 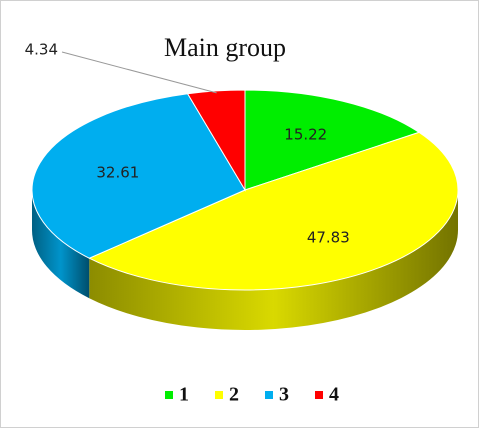 What do you see at coordinates (334, 395) in the screenshot?
I see `legend-label: 4` at bounding box center [334, 395].